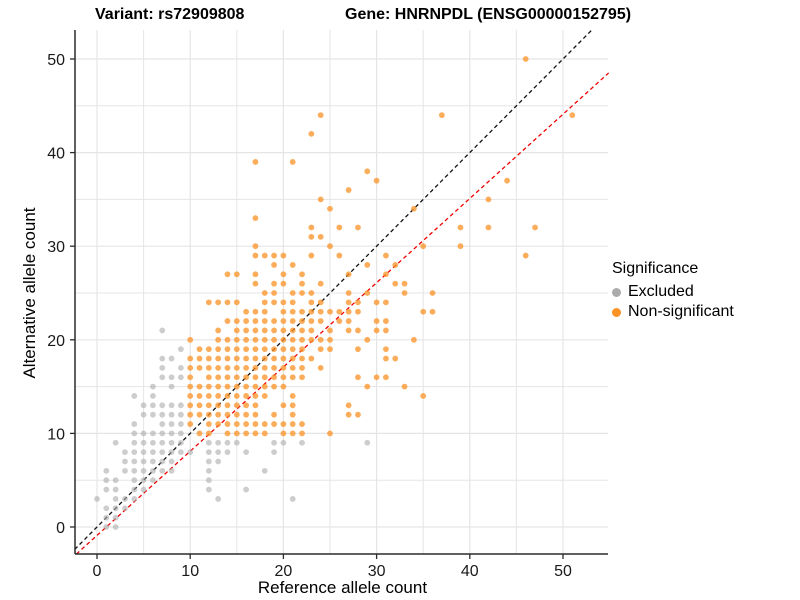 This screenshot has height=600, width=800. I want to click on y-axis-title: Alternative allele count, so click(29, 293).